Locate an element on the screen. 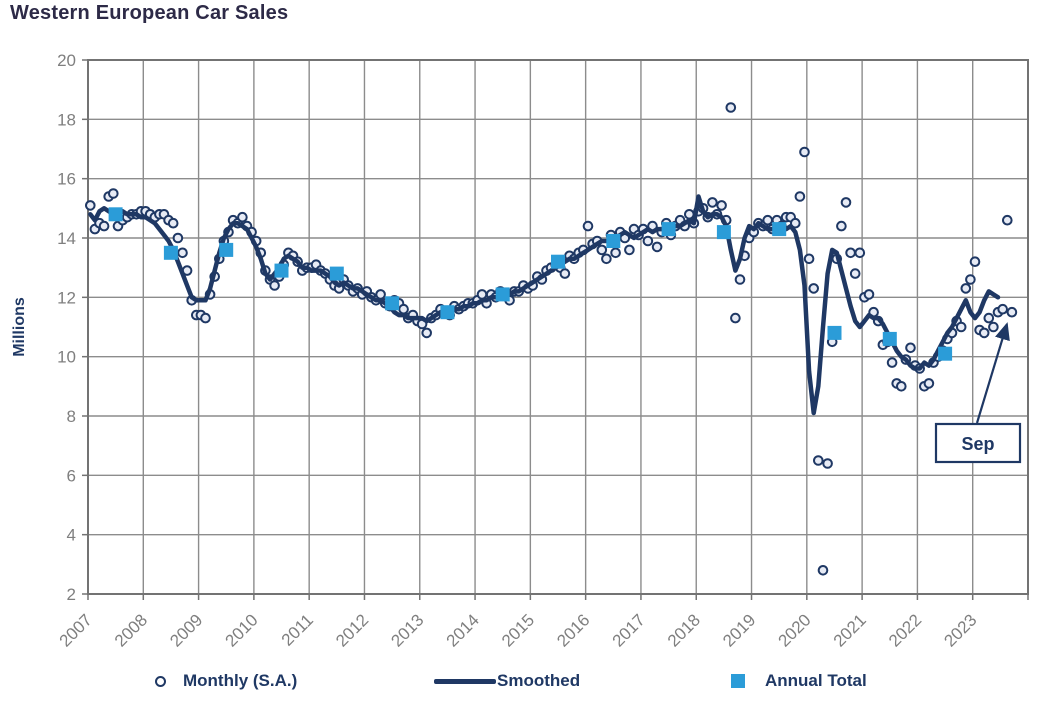 The height and width of the screenshot is (702, 1042). legend-label-smoothed: Smoothed is located at coordinates (539, 680).